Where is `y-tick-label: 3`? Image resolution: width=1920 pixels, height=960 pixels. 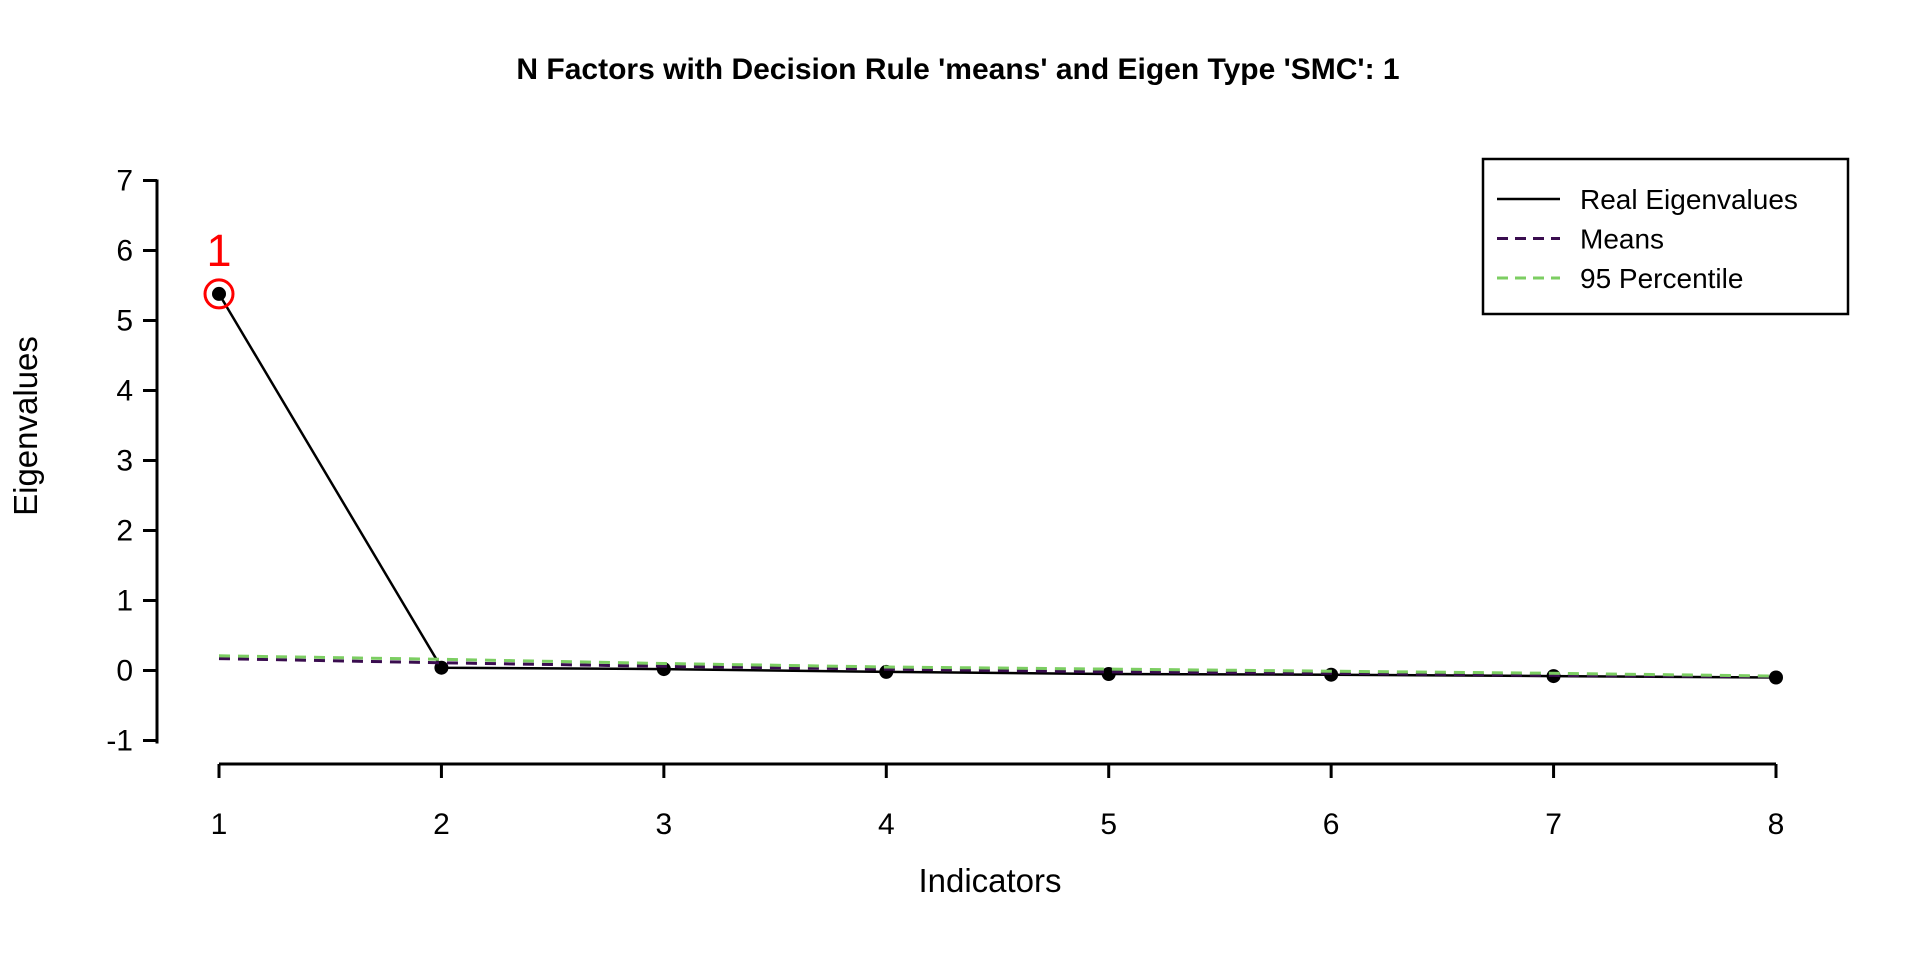
y-tick-label: 3 is located at coordinates (124, 461).